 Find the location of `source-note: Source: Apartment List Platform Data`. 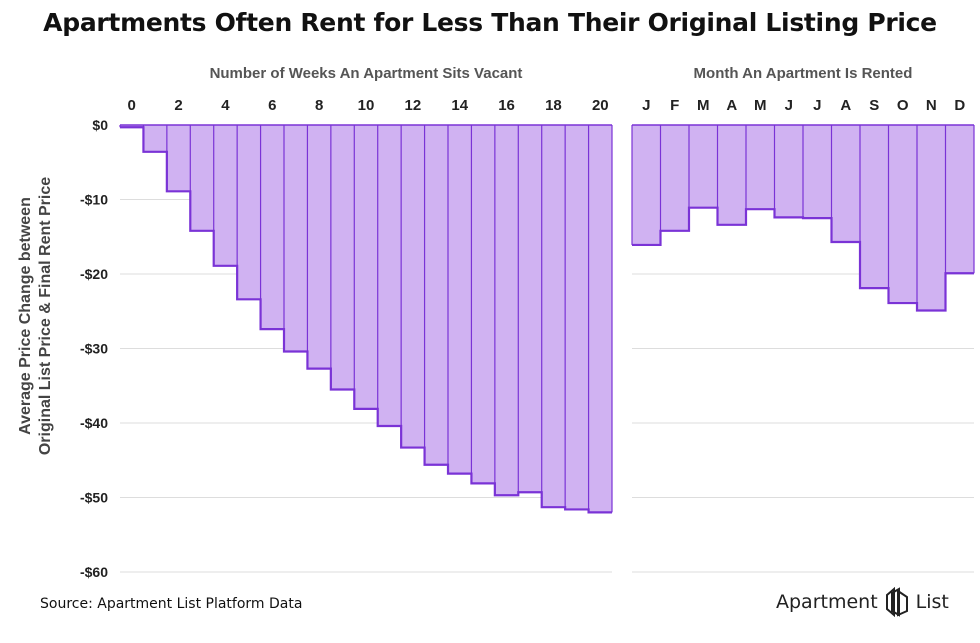

source-note: Source: Apartment List Platform Data is located at coordinates (171, 604).